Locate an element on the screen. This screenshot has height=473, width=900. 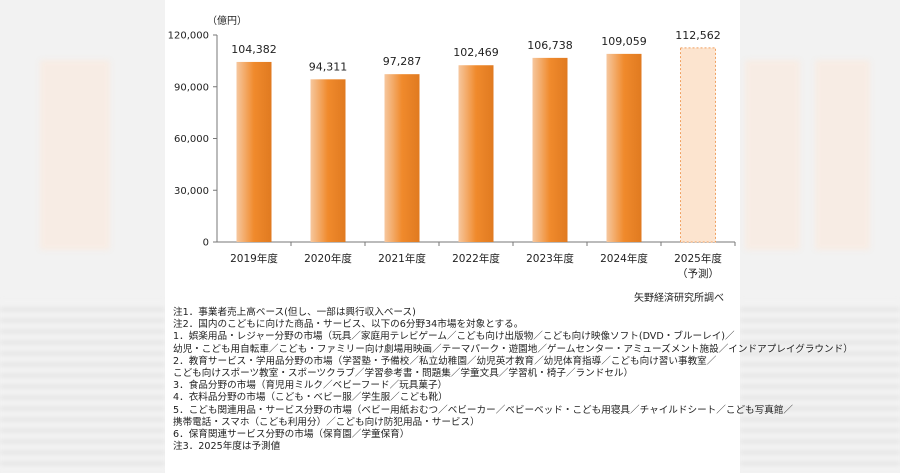
y-tick-label: 120,000 is located at coordinates (188, 36).